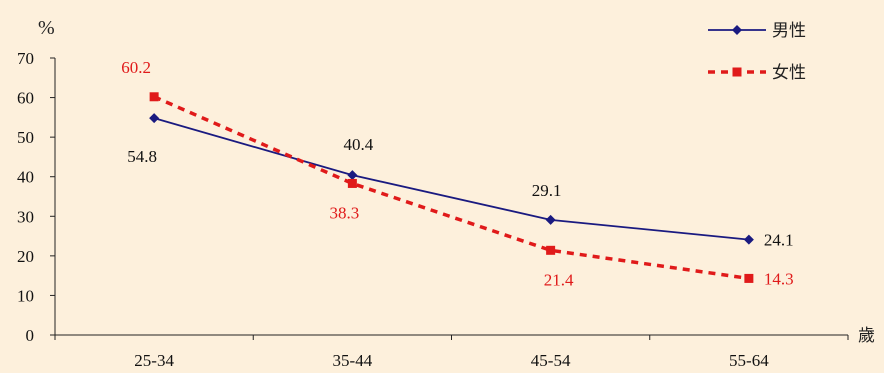 This screenshot has width=884, height=373. What do you see at coordinates (25, 58) in the screenshot?
I see `y-tick-label: 70` at bounding box center [25, 58].